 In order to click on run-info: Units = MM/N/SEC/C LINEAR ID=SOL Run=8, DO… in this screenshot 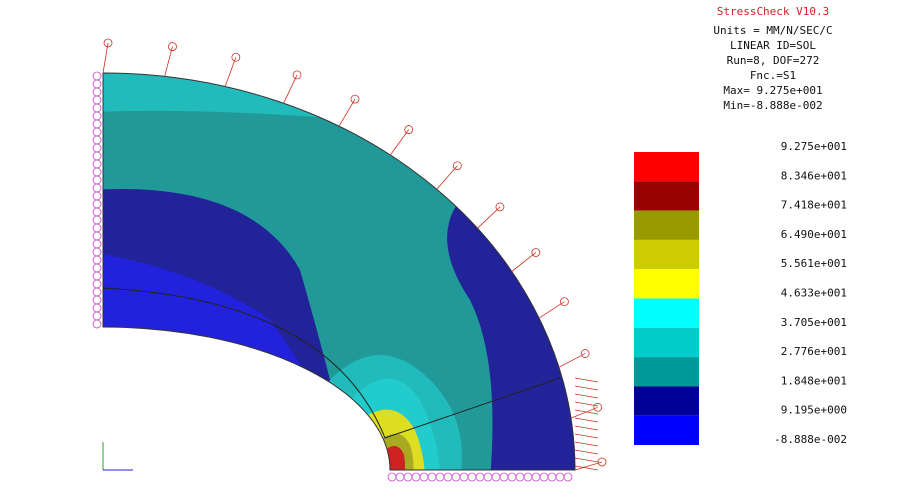, I will do `click(772, 68)`.